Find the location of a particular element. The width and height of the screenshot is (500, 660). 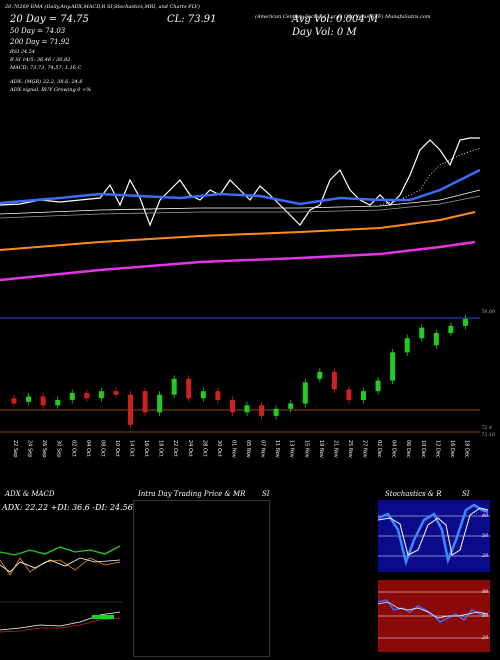

rsi-blue-line is located at coordinates (433, 611).